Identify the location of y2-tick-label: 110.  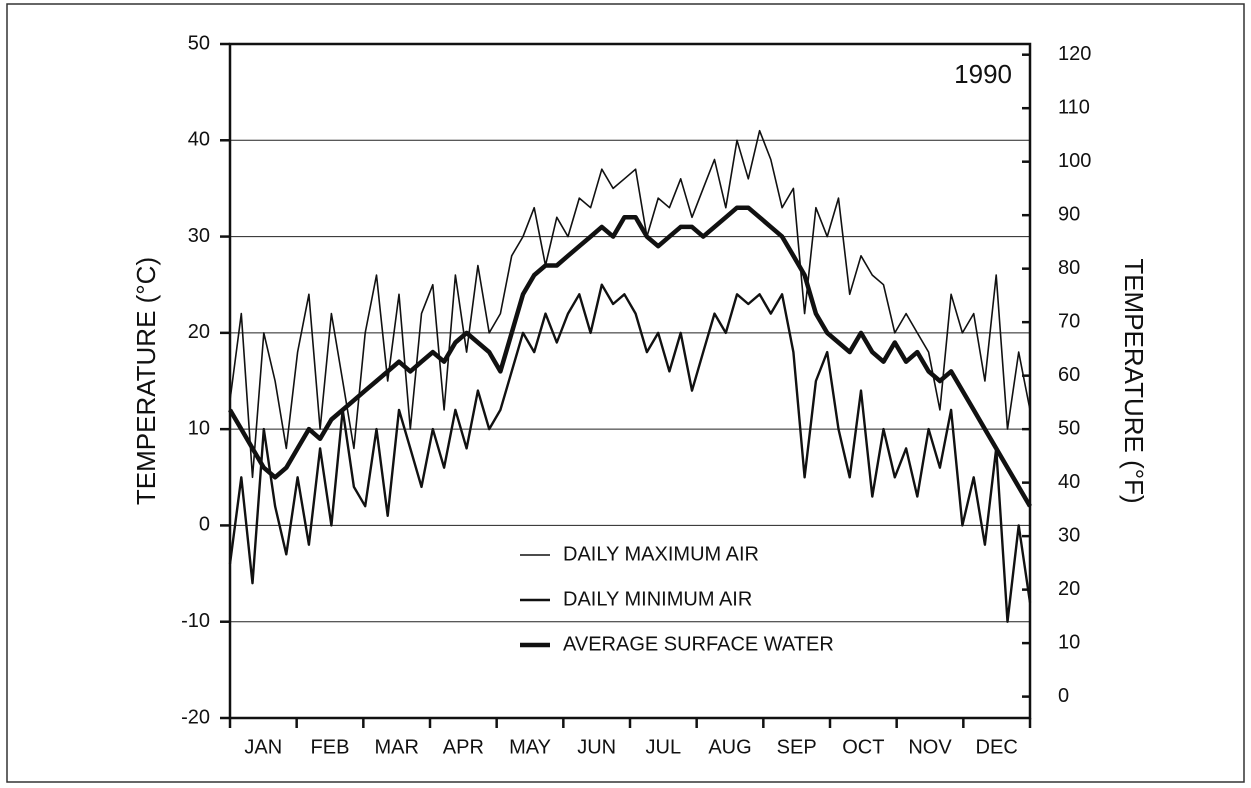
(1074, 107).